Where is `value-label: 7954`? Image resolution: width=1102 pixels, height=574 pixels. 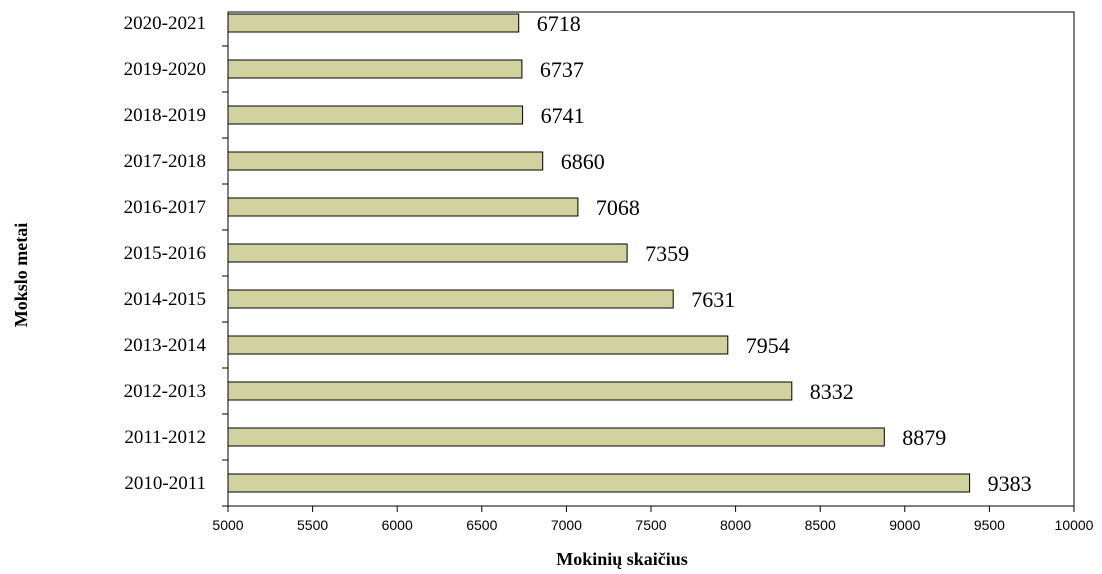
value-label: 7954 is located at coordinates (768, 345).